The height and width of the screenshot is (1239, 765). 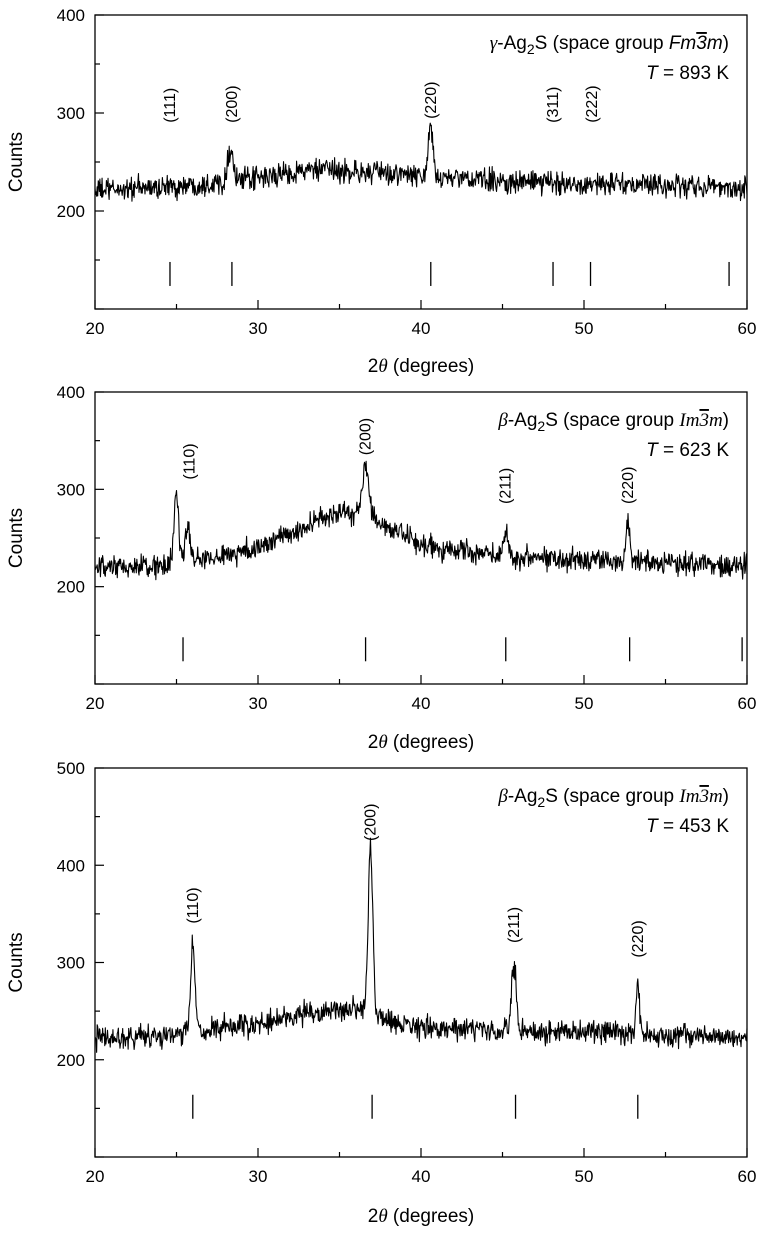 What do you see at coordinates (71, 768) in the screenshot?
I see `y-tick-label: 500` at bounding box center [71, 768].